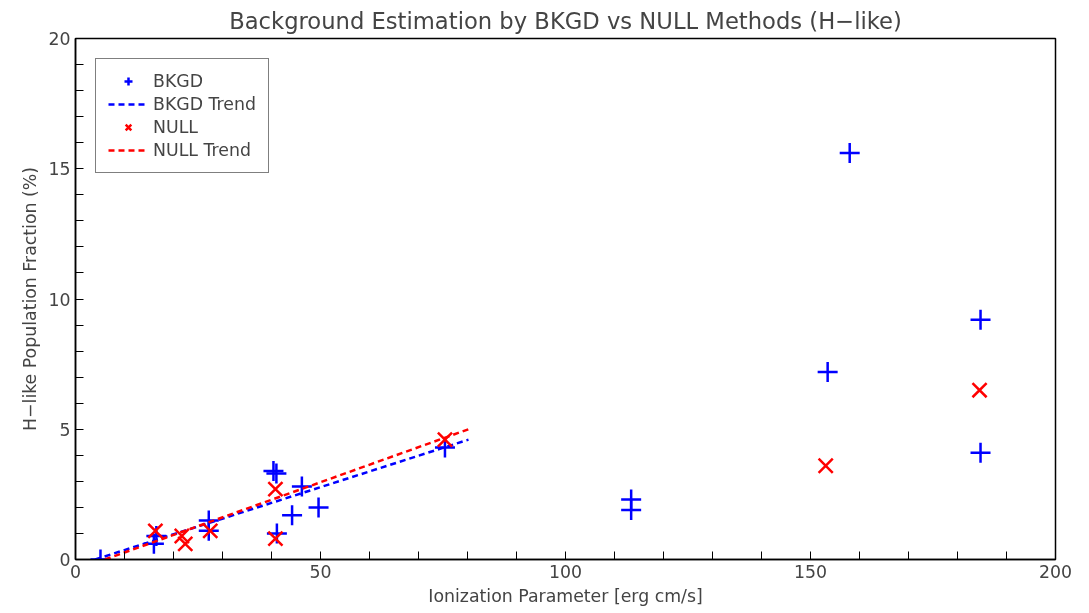 This screenshot has height=613, width=1089. I want to click on legend-label: BKGD Trend, so click(204, 104).